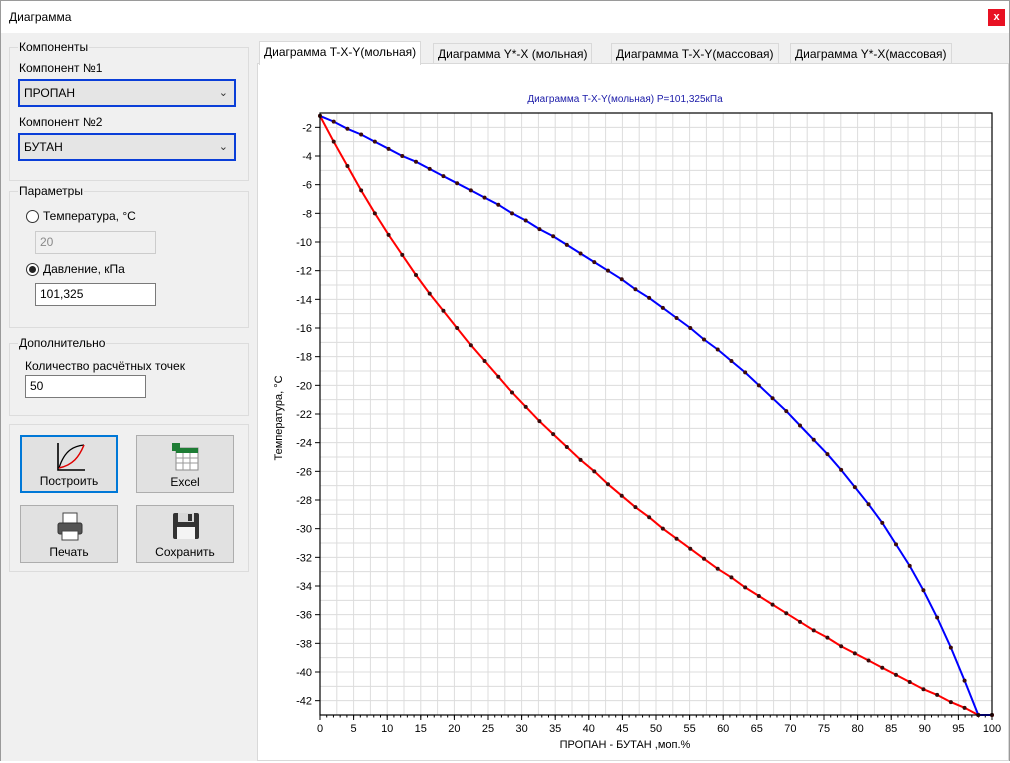  I want to click on components-group-title: Компоненты, so click(54, 47).